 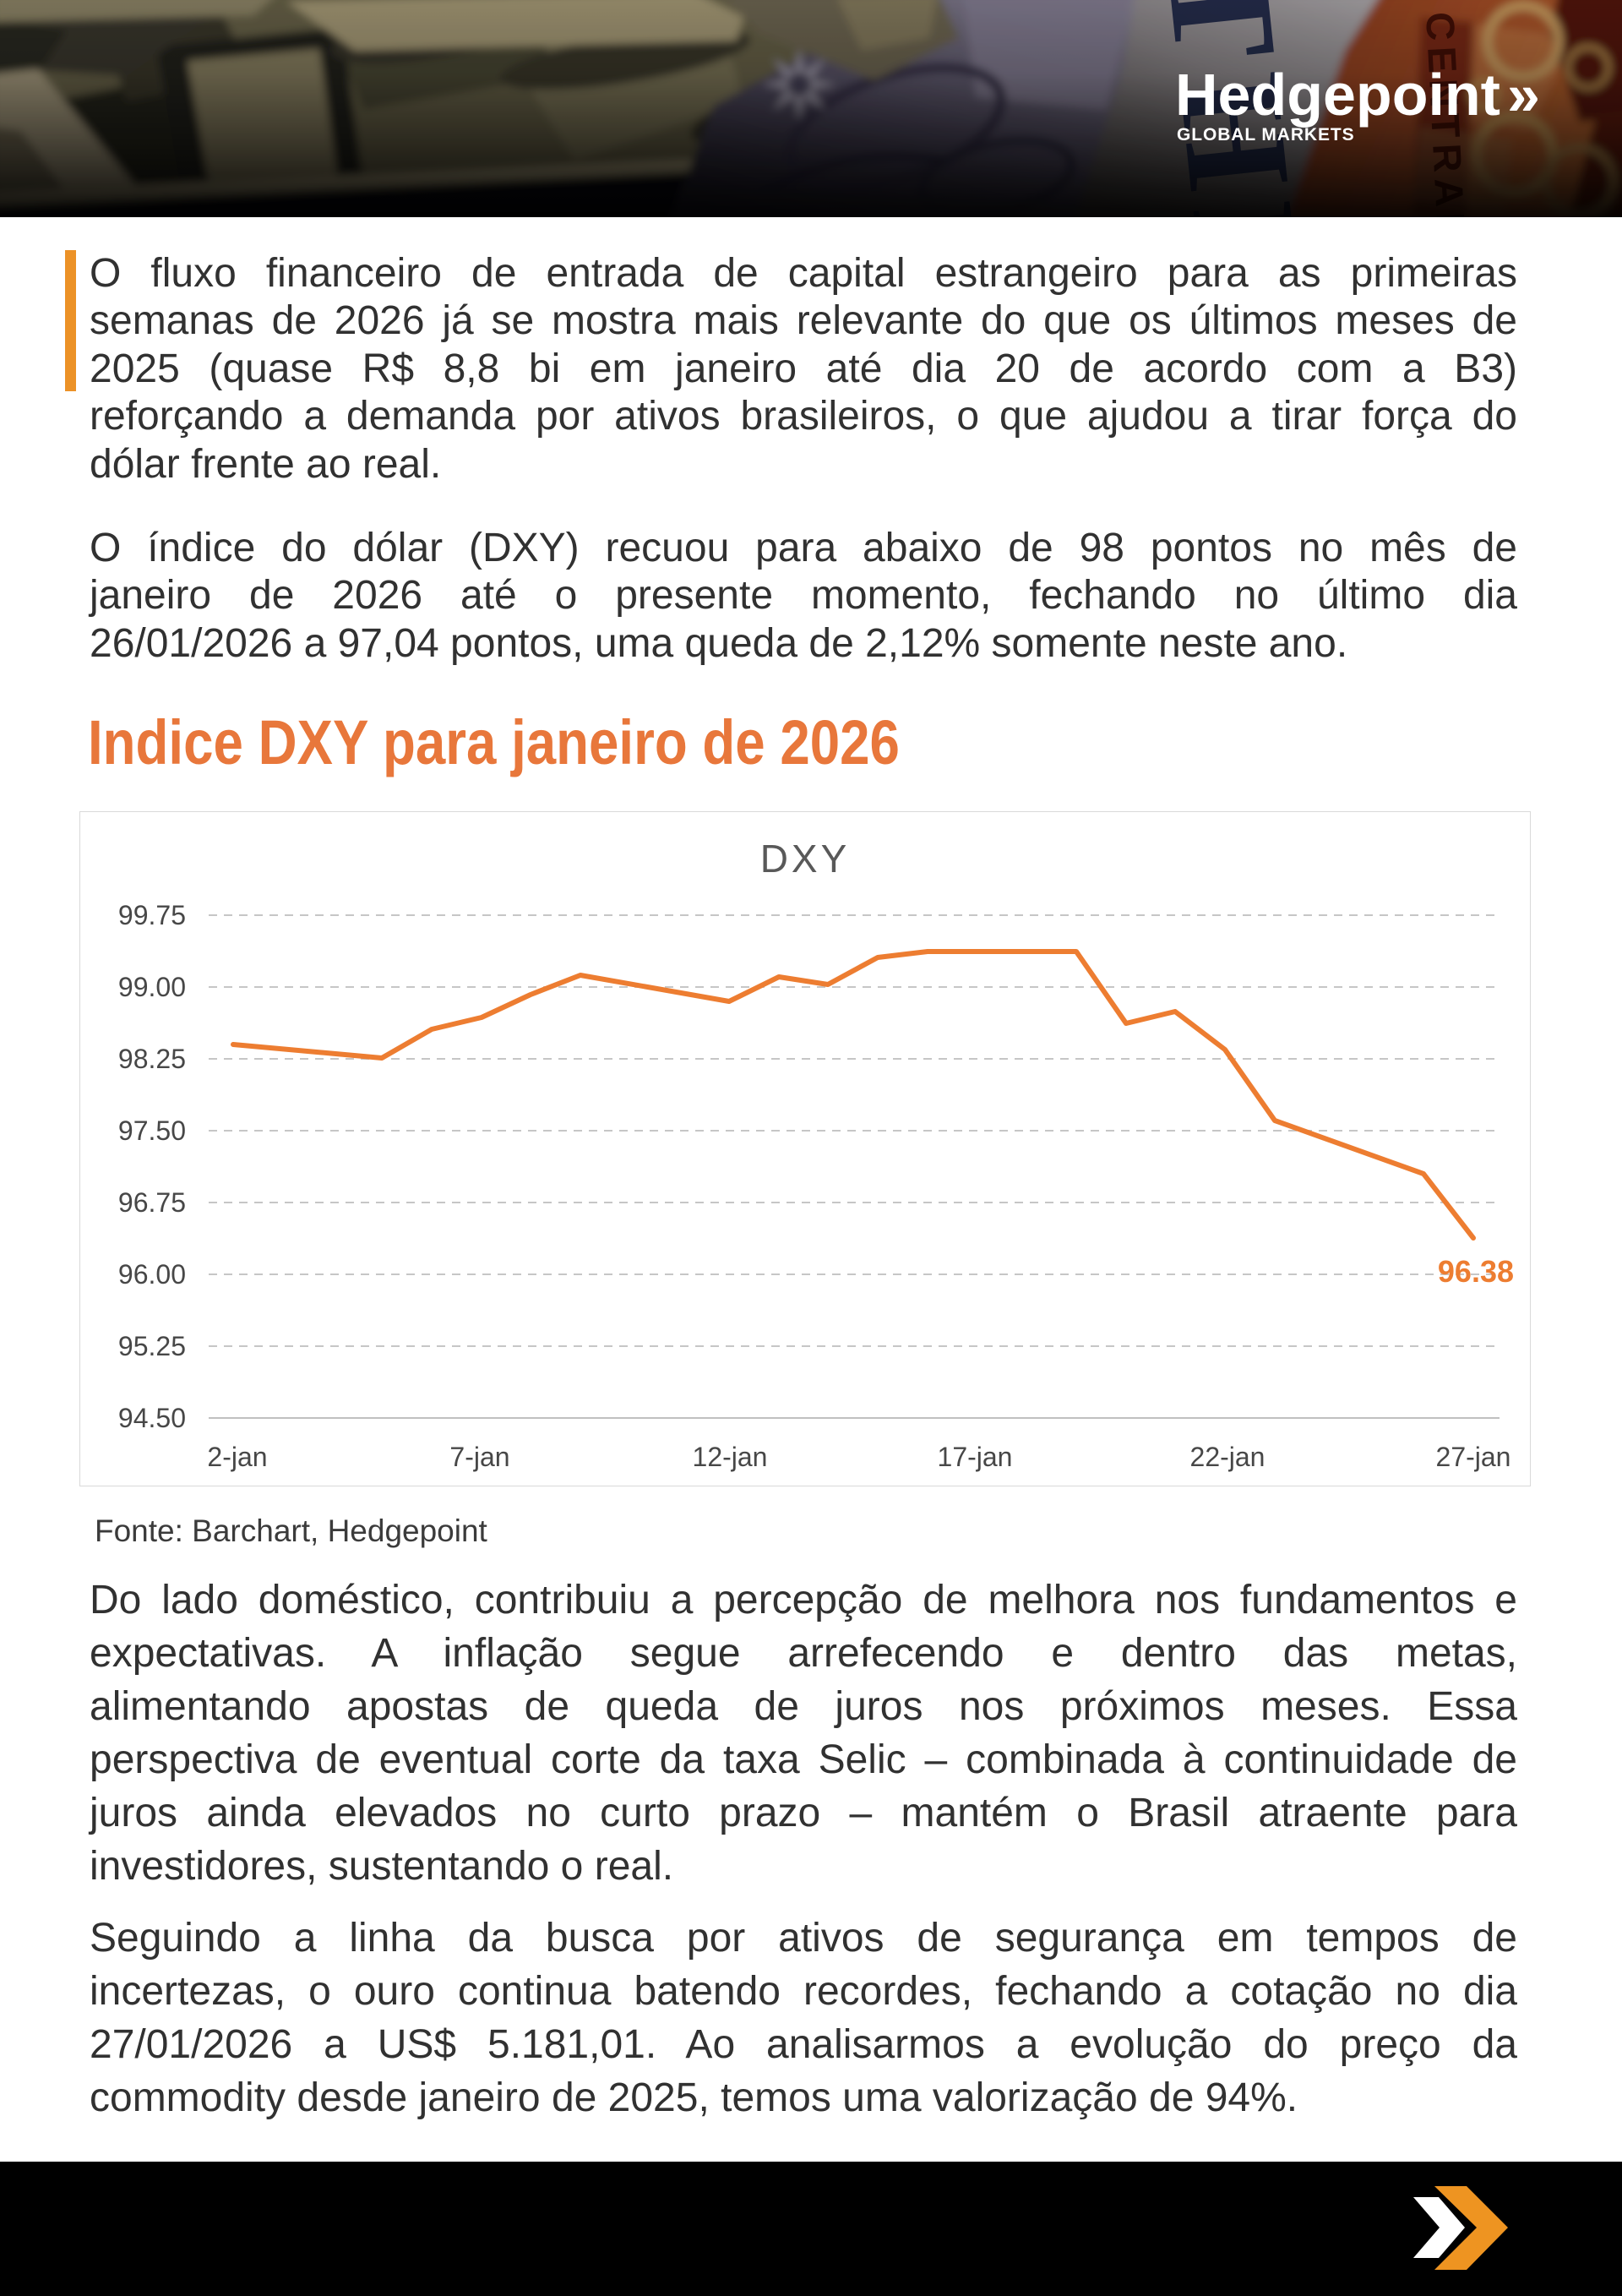 What do you see at coordinates (152, 1346) in the screenshot?
I see `svg-text: 95.25` at bounding box center [152, 1346].